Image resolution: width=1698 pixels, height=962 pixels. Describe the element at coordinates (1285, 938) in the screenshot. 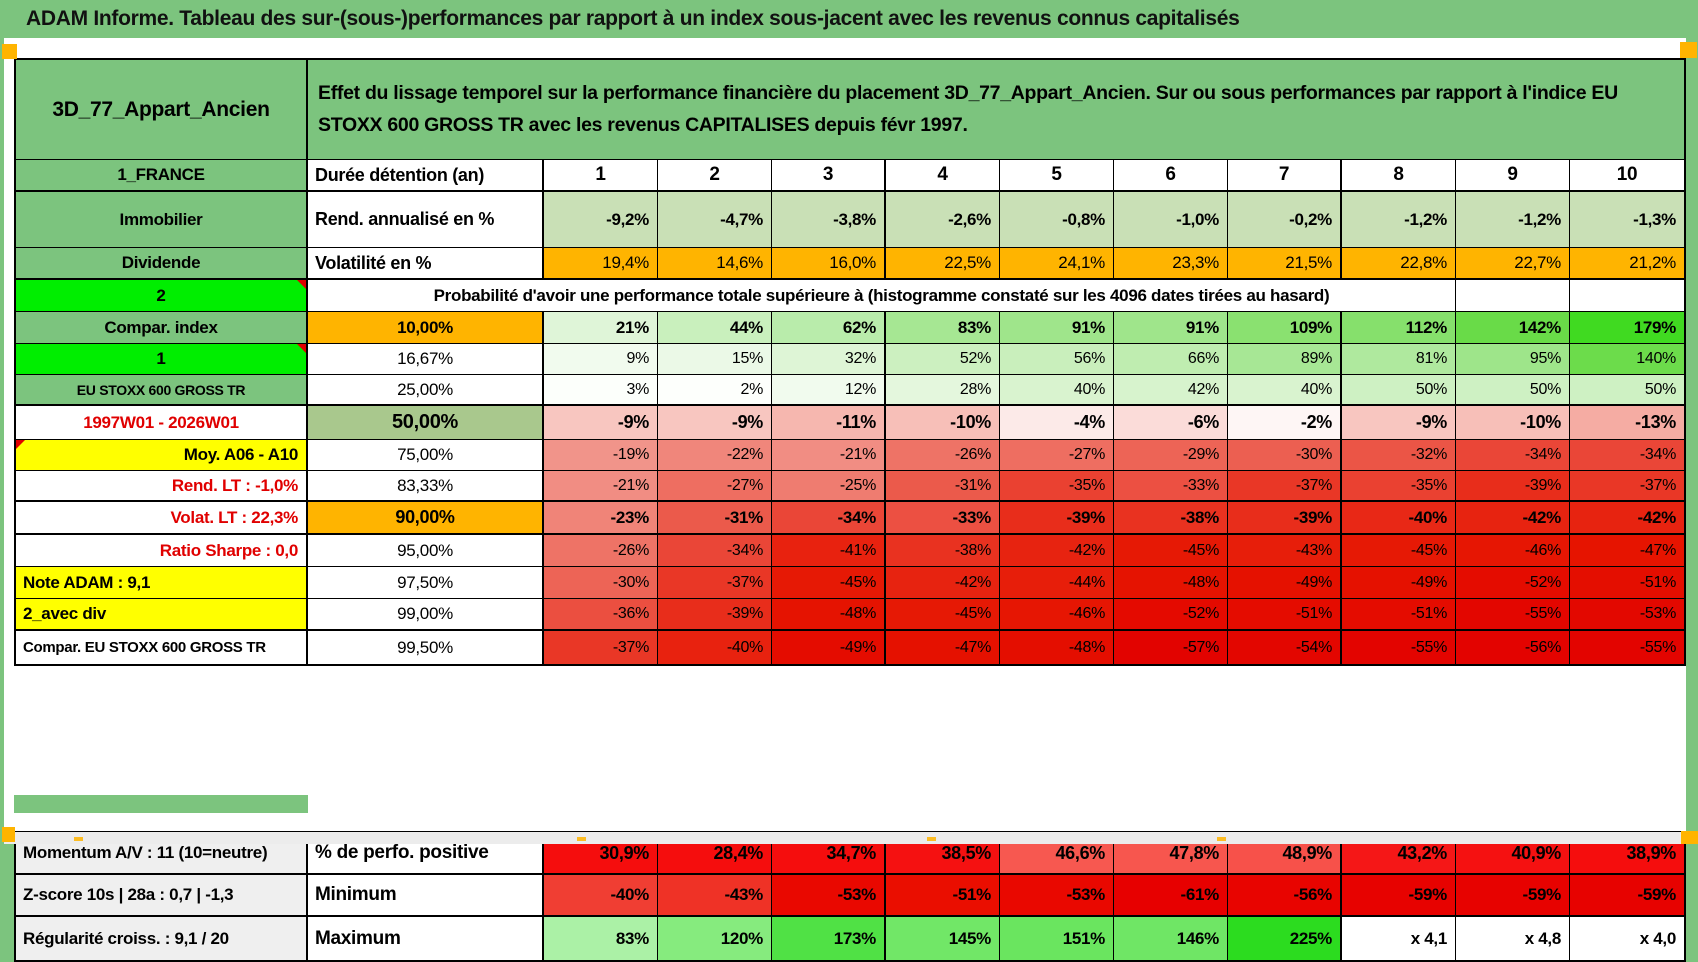

I see `data-cell: 225%` at that location.